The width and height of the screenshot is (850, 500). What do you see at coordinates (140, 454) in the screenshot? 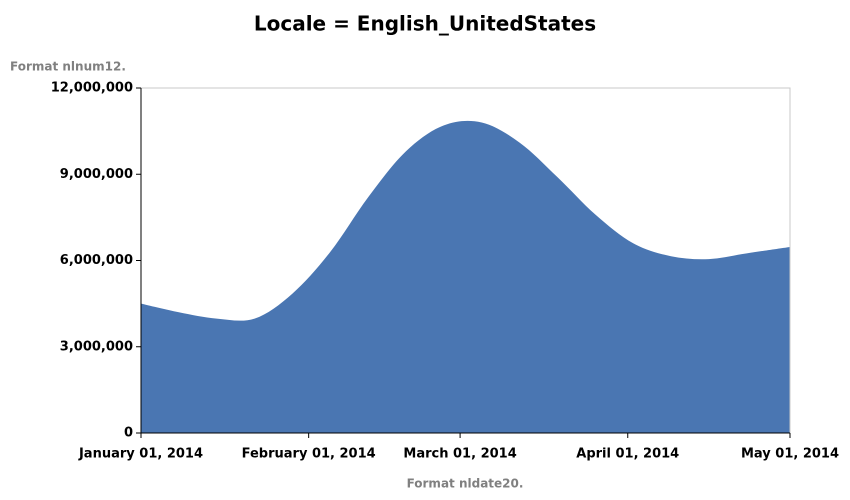
I see `x-tick-label: January 01, 2014` at bounding box center [140, 454].